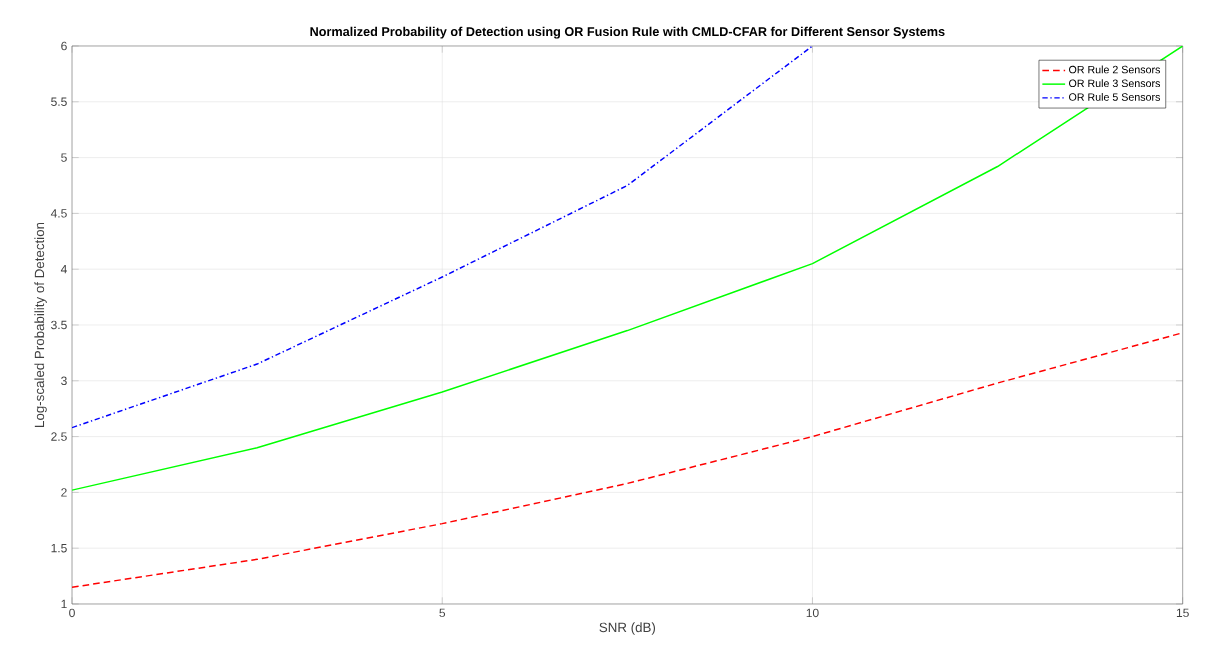  I want to click on y-tick-label: 4, so click(63, 269).